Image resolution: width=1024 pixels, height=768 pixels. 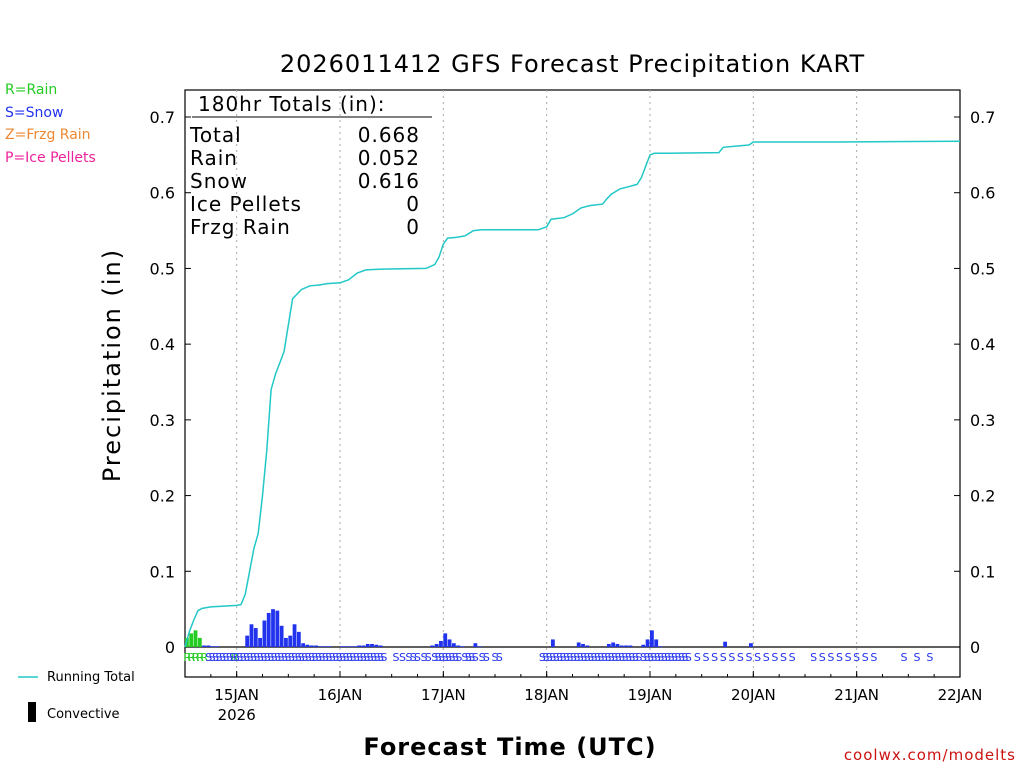 What do you see at coordinates (982, 344) in the screenshot?
I see `y-tick-label-right: 0.4` at bounding box center [982, 344].